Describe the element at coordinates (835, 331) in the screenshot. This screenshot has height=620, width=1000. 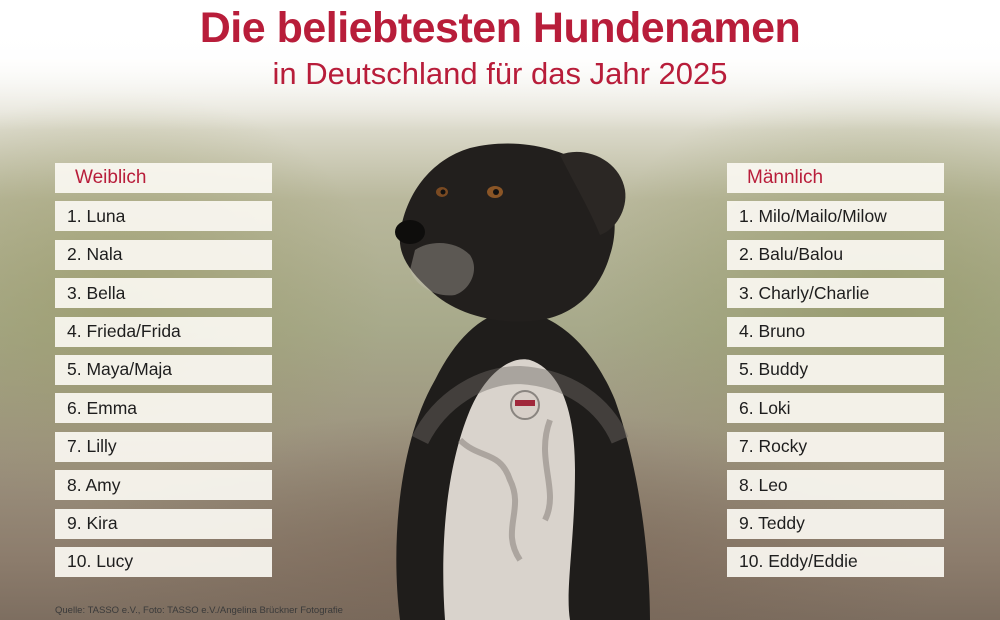
I see `male-name-item: 4. Bruno` at that location.